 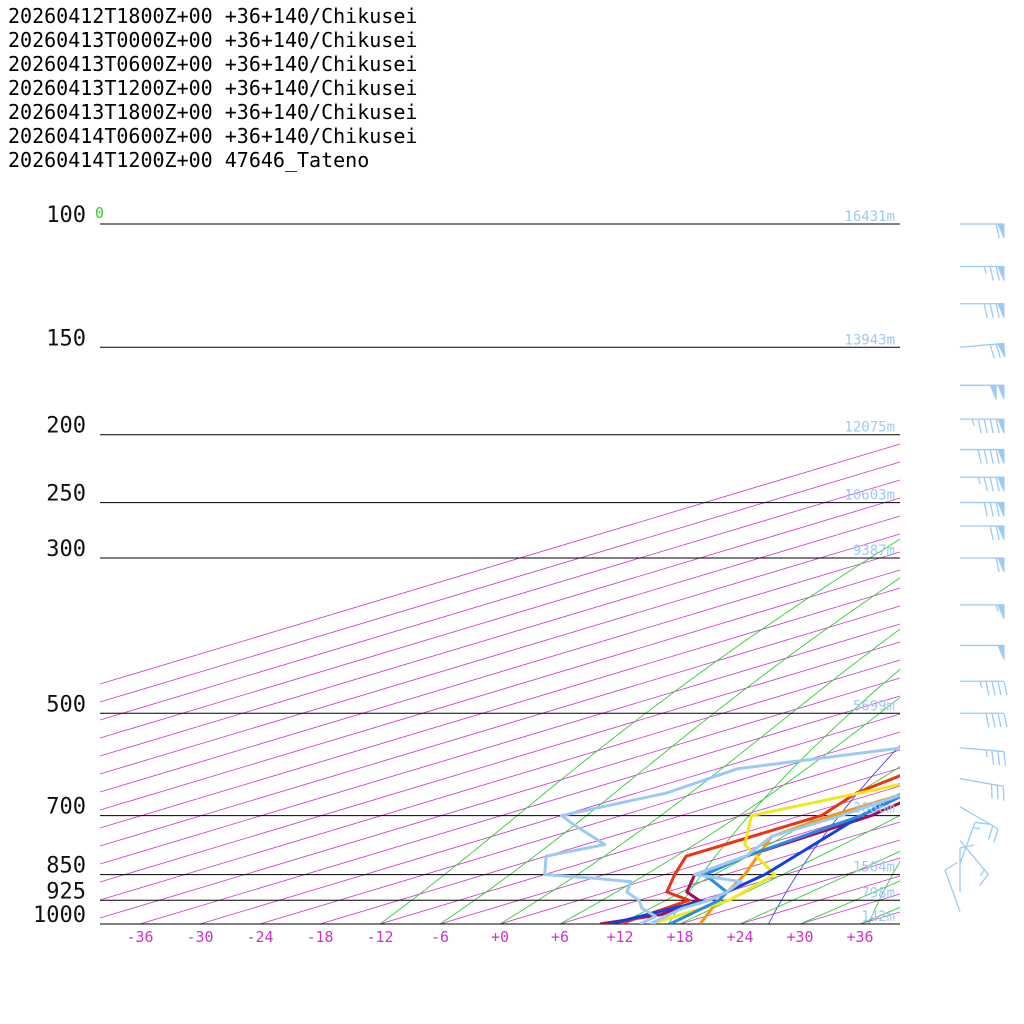 I want to click on pressure-label: 700, so click(x=66, y=807).